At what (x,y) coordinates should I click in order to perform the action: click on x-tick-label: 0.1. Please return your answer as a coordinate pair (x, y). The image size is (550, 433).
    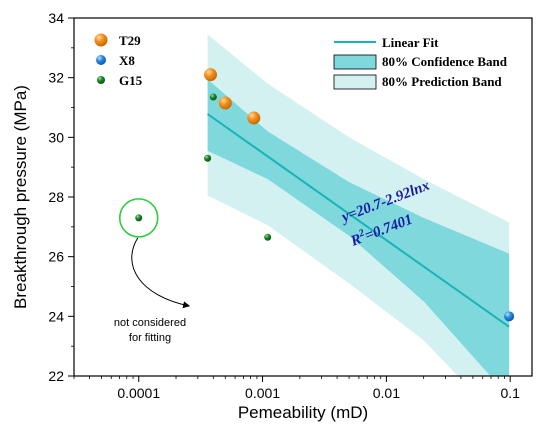
    Looking at the image, I should click on (510, 393).